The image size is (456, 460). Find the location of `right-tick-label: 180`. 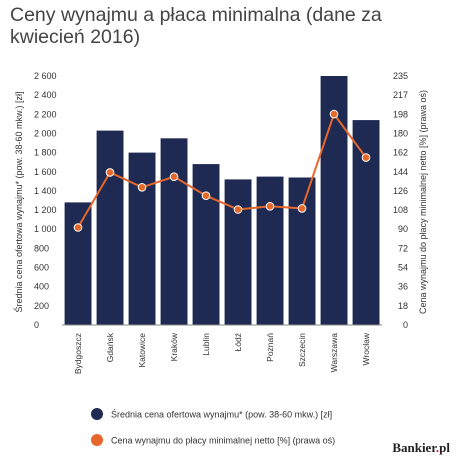

right-tick-label: 180 is located at coordinates (400, 134).